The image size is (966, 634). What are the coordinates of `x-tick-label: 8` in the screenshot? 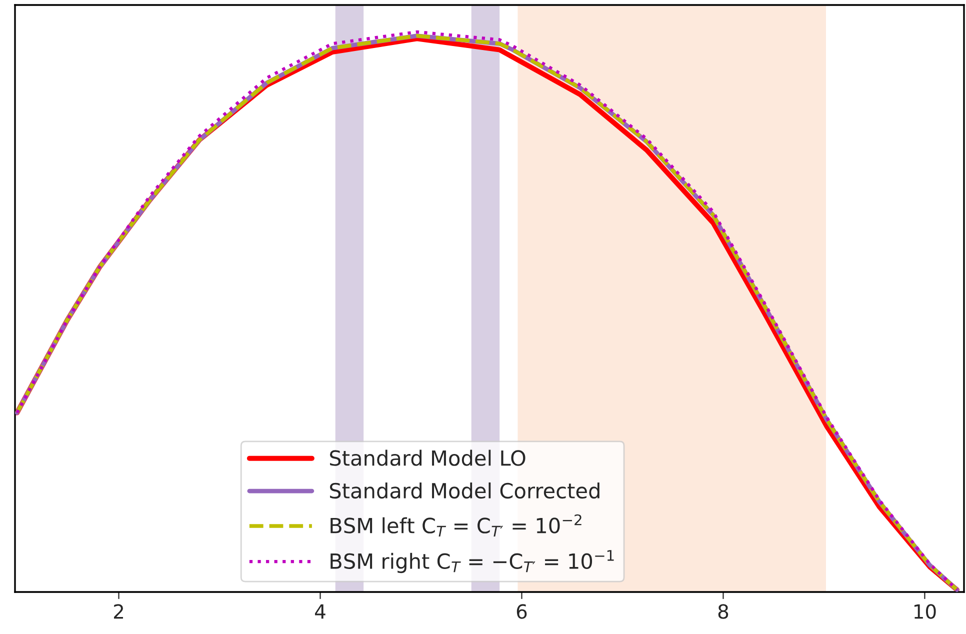 It's located at (723, 611).